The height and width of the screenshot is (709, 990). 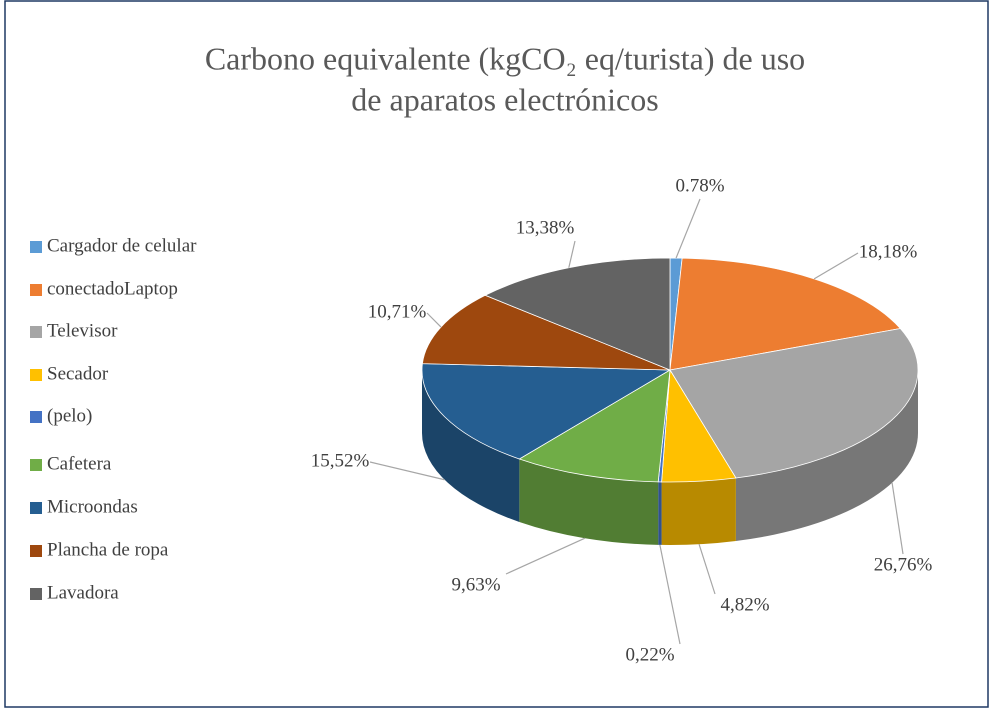 What do you see at coordinates (112, 288) in the screenshot?
I see `legend-label: conectadoLaptop` at bounding box center [112, 288].